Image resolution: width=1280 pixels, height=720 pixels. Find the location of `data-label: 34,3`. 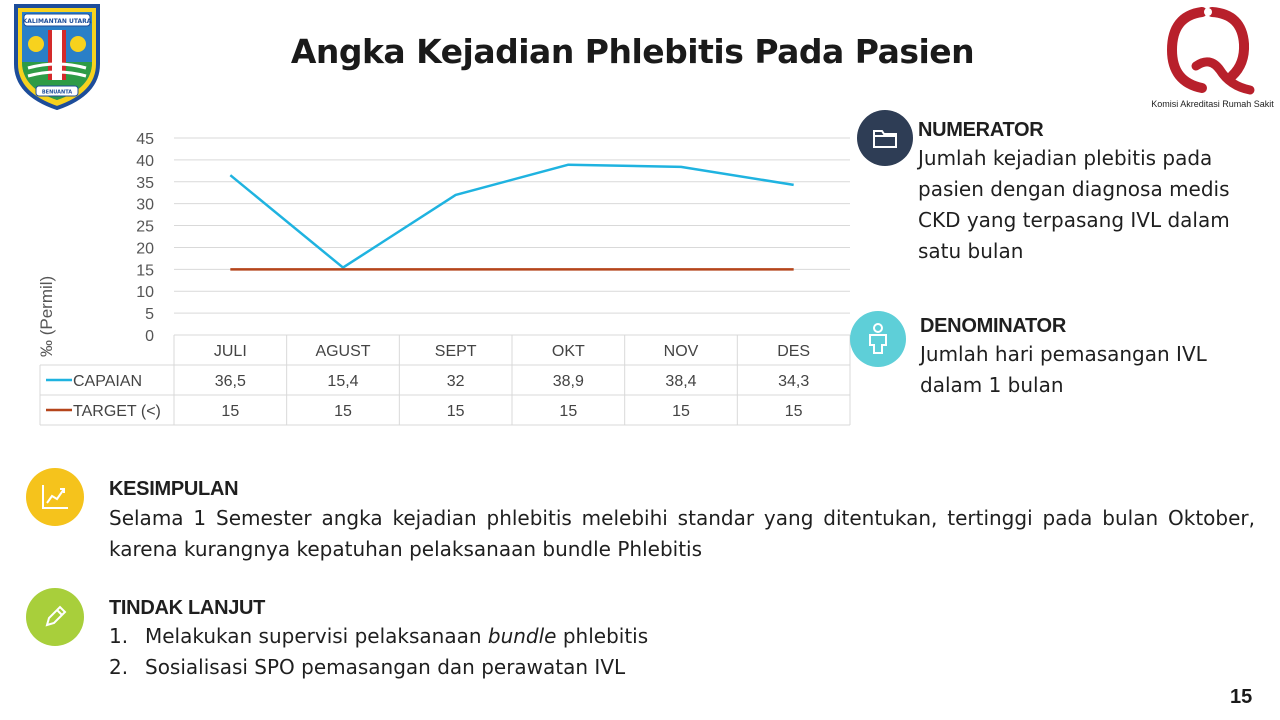

data-label: 34,3 is located at coordinates (793, 381).